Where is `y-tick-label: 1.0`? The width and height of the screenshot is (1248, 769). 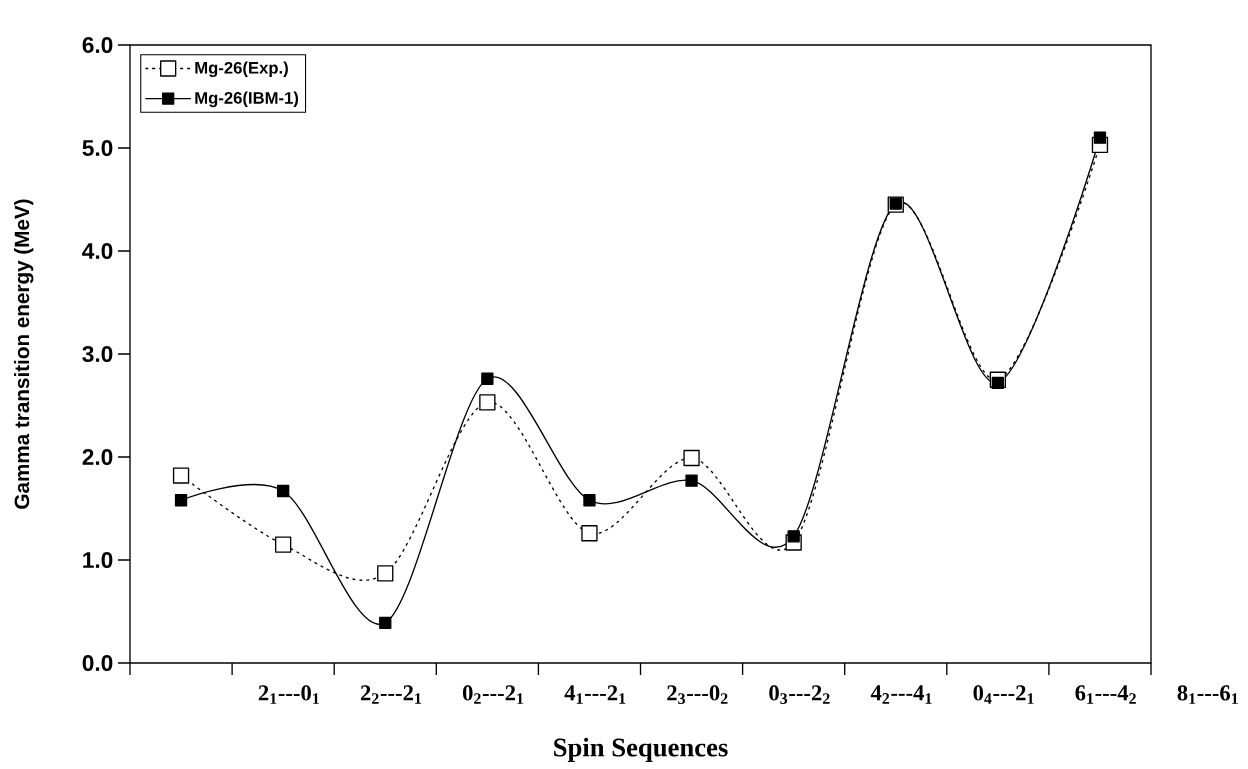 y-tick-label: 1.0 is located at coordinates (98, 560).